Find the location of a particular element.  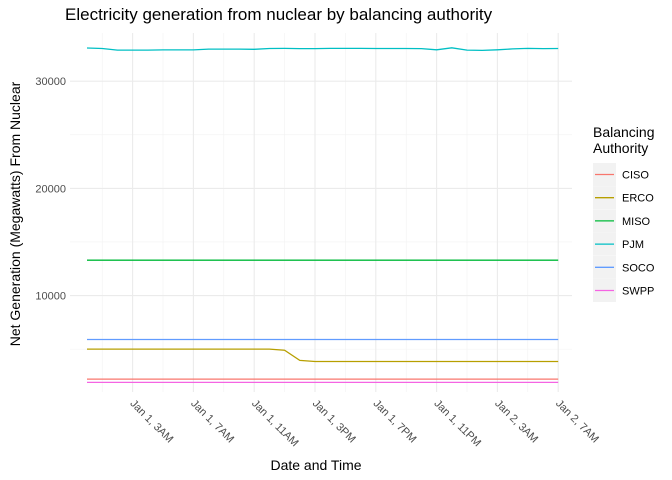

legend-label-swpp: SWPP is located at coordinates (638, 292).